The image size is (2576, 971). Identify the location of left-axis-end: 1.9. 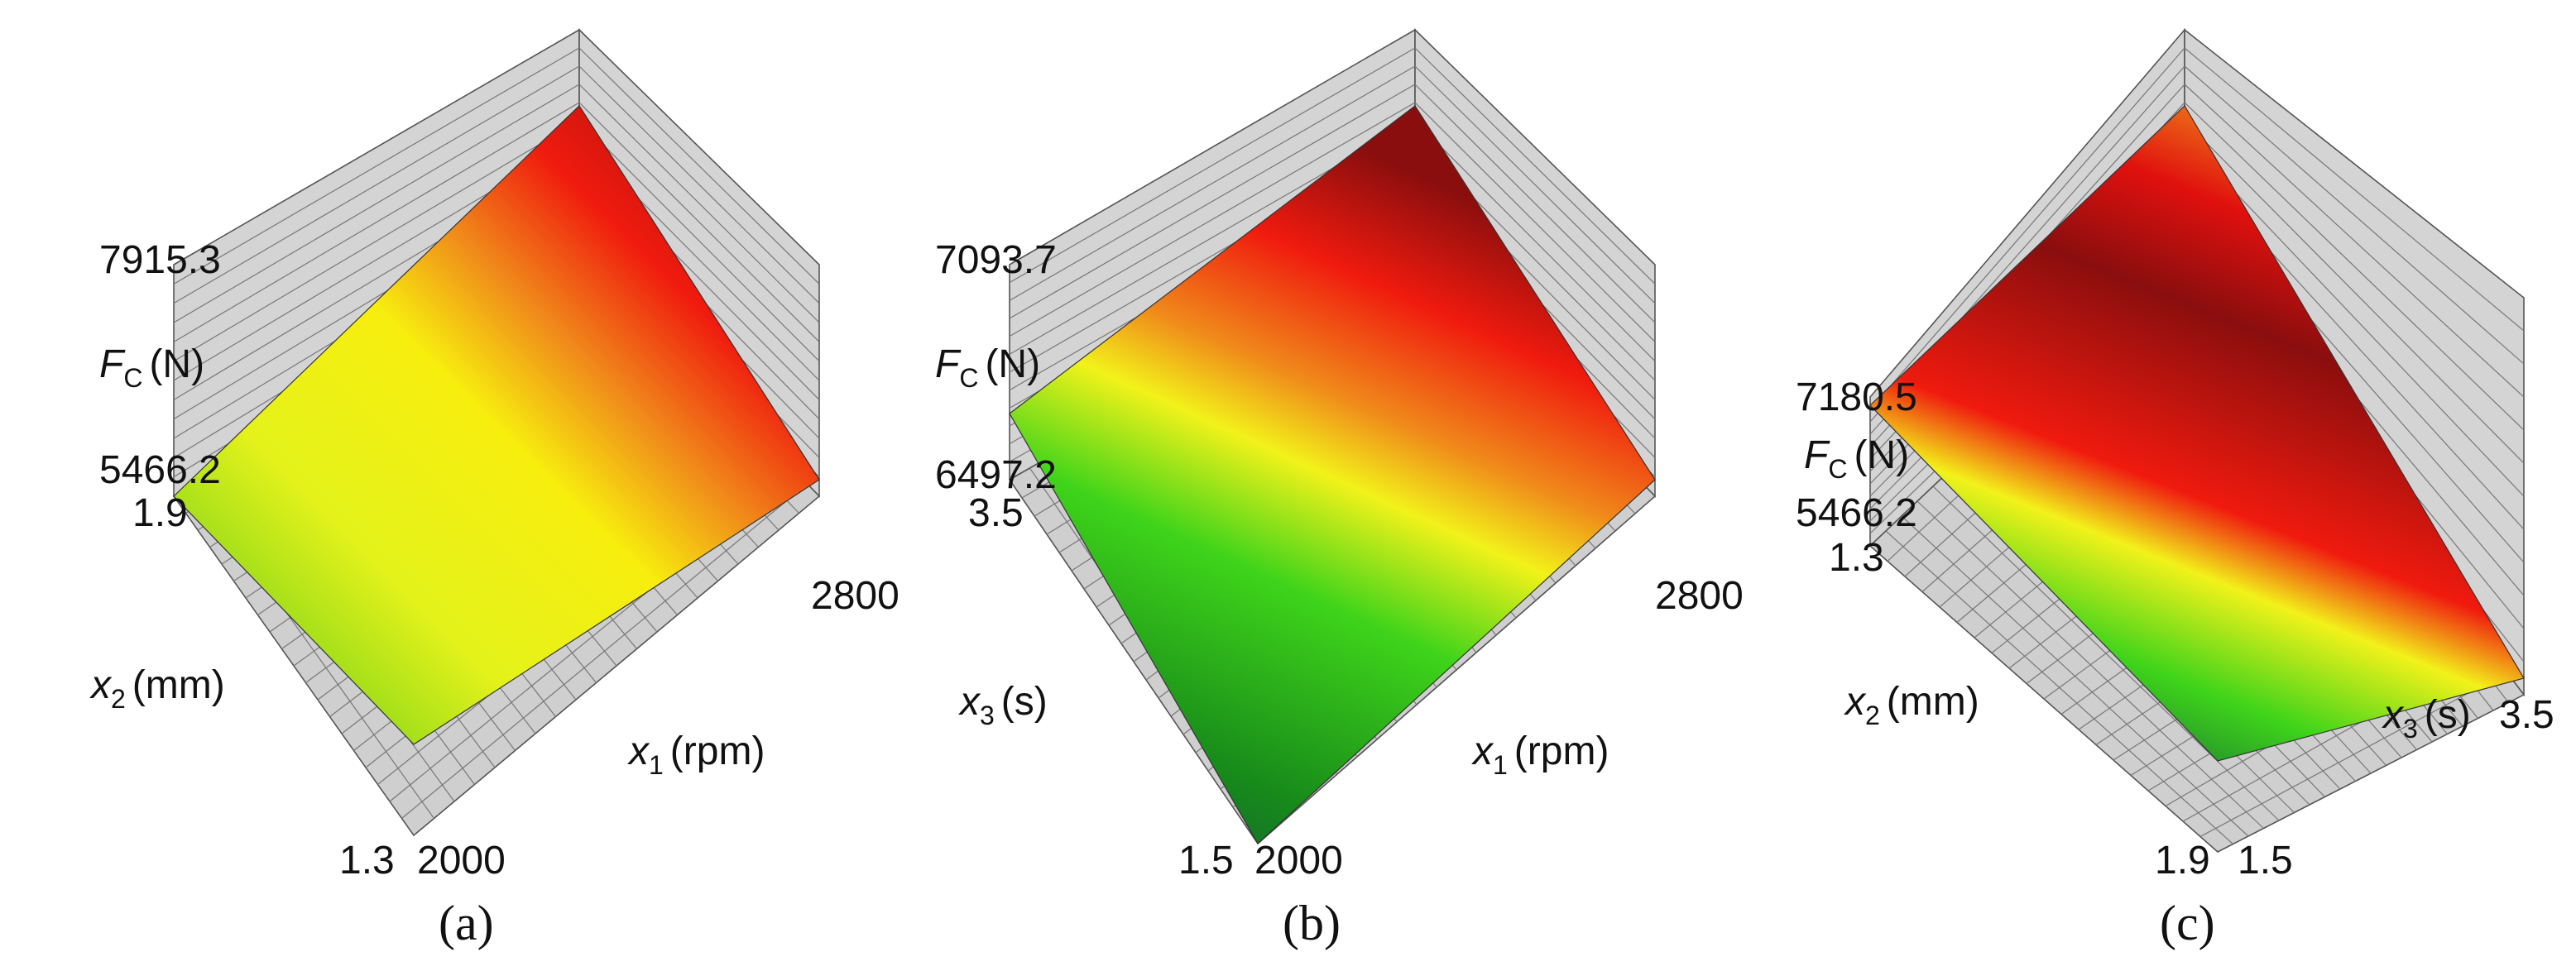
(2183, 861).